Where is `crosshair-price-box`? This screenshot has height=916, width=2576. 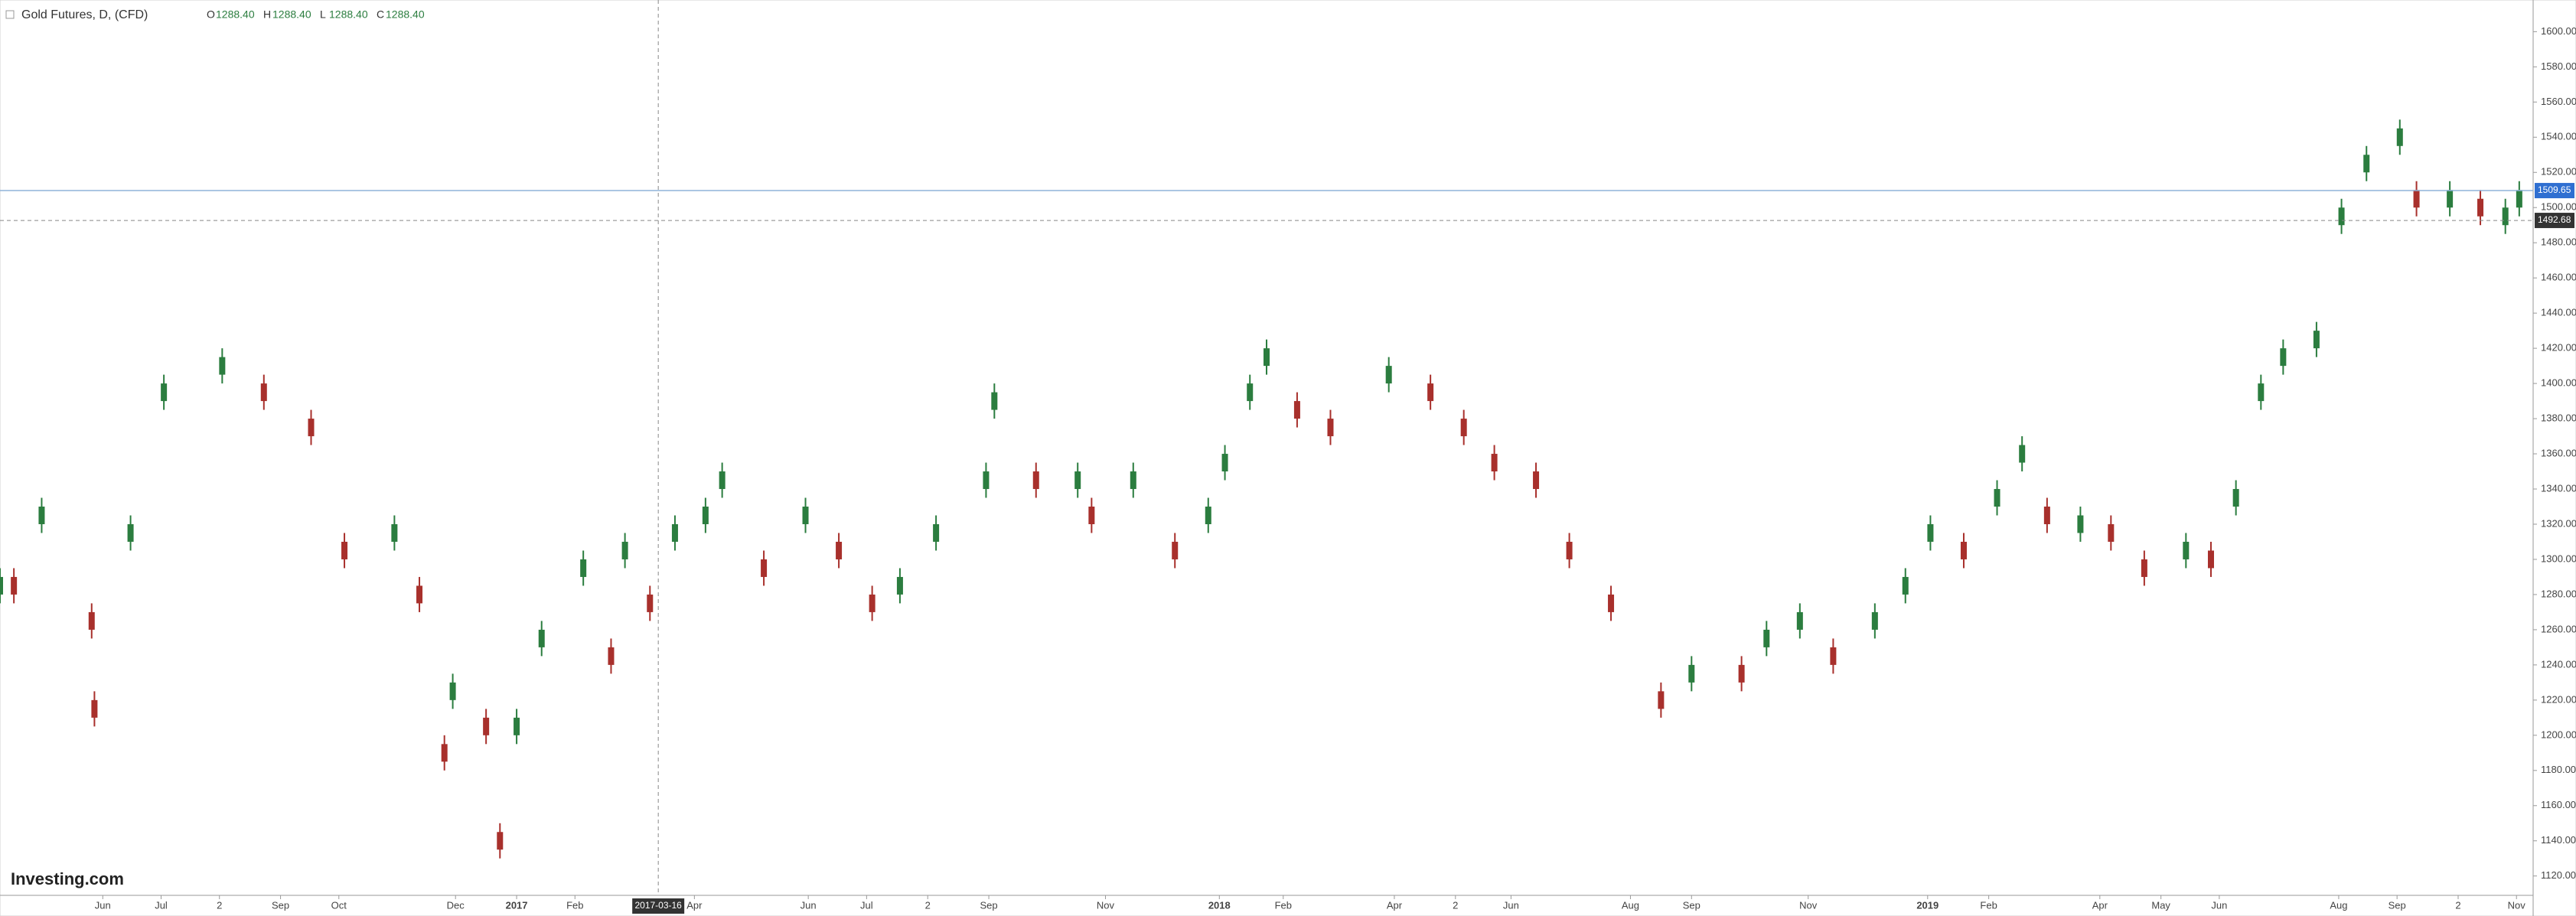
crosshair-price-box is located at coordinates (2554, 221).